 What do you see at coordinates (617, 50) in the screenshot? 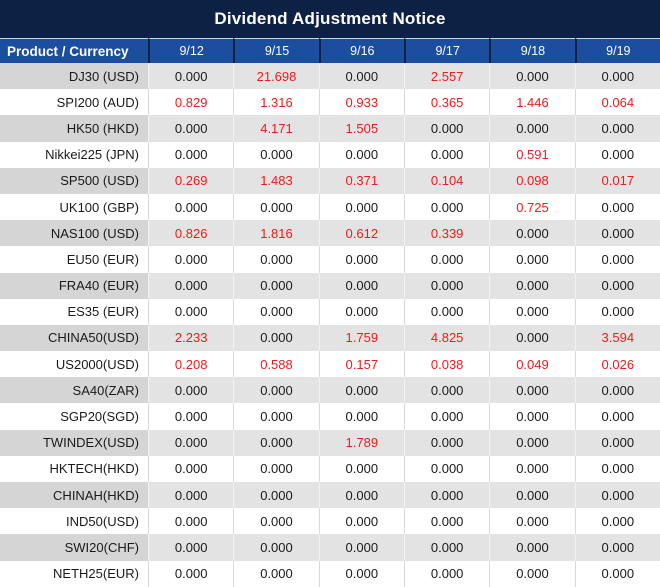
I see `column-header-date: 9/19` at bounding box center [617, 50].